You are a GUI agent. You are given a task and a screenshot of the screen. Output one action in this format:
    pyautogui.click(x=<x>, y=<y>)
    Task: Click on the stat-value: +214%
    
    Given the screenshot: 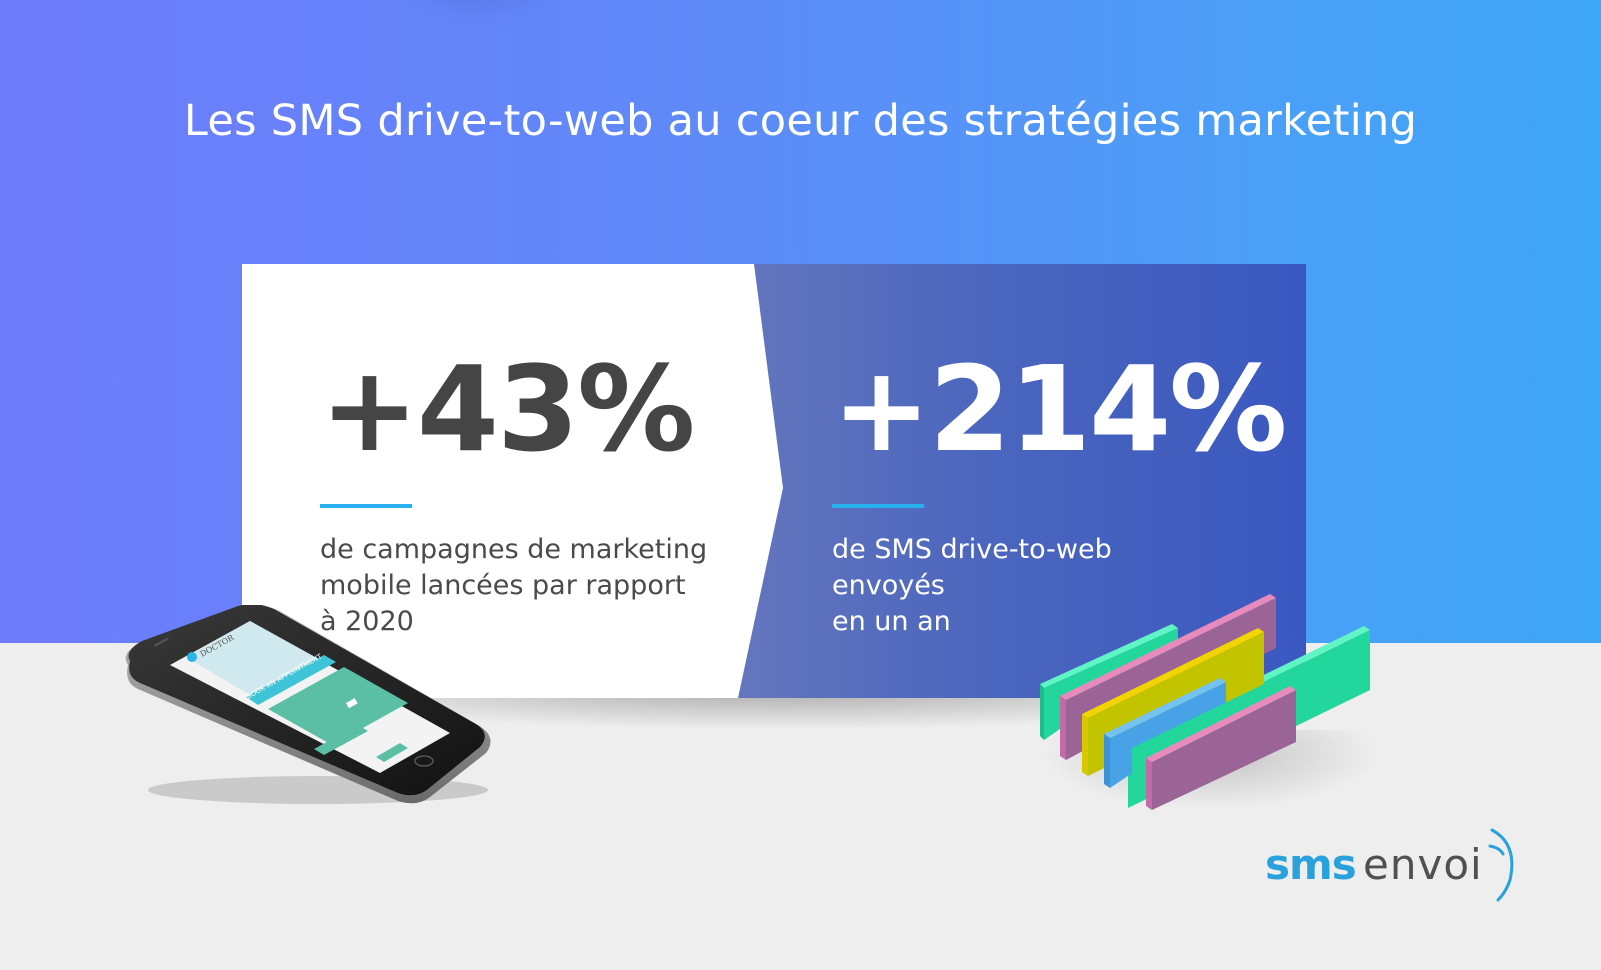 What is the action you would take?
    pyautogui.click(x=1059, y=409)
    